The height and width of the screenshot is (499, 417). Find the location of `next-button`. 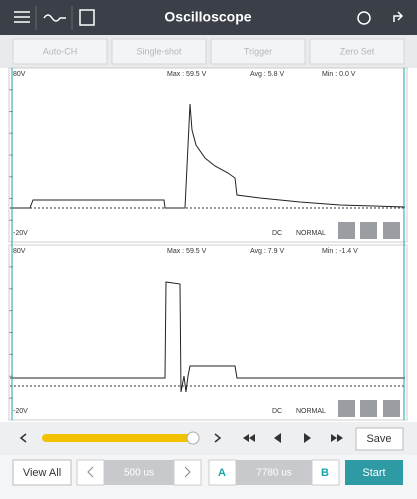

next-button is located at coordinates (187, 472).